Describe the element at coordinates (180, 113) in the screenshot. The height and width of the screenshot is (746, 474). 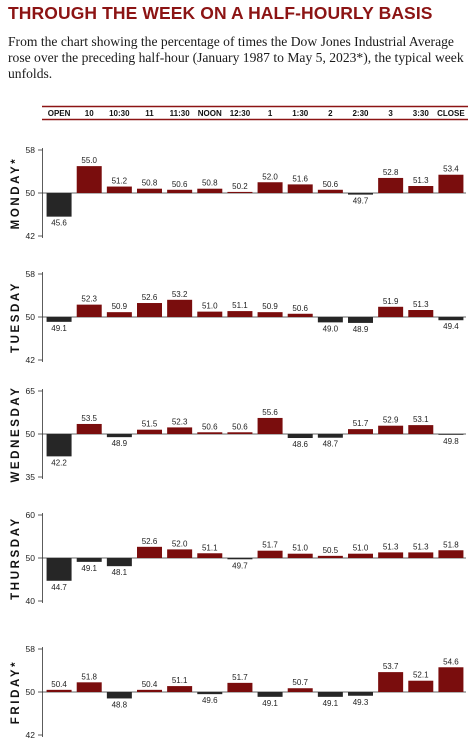
I see `time-label: 11:30` at that location.